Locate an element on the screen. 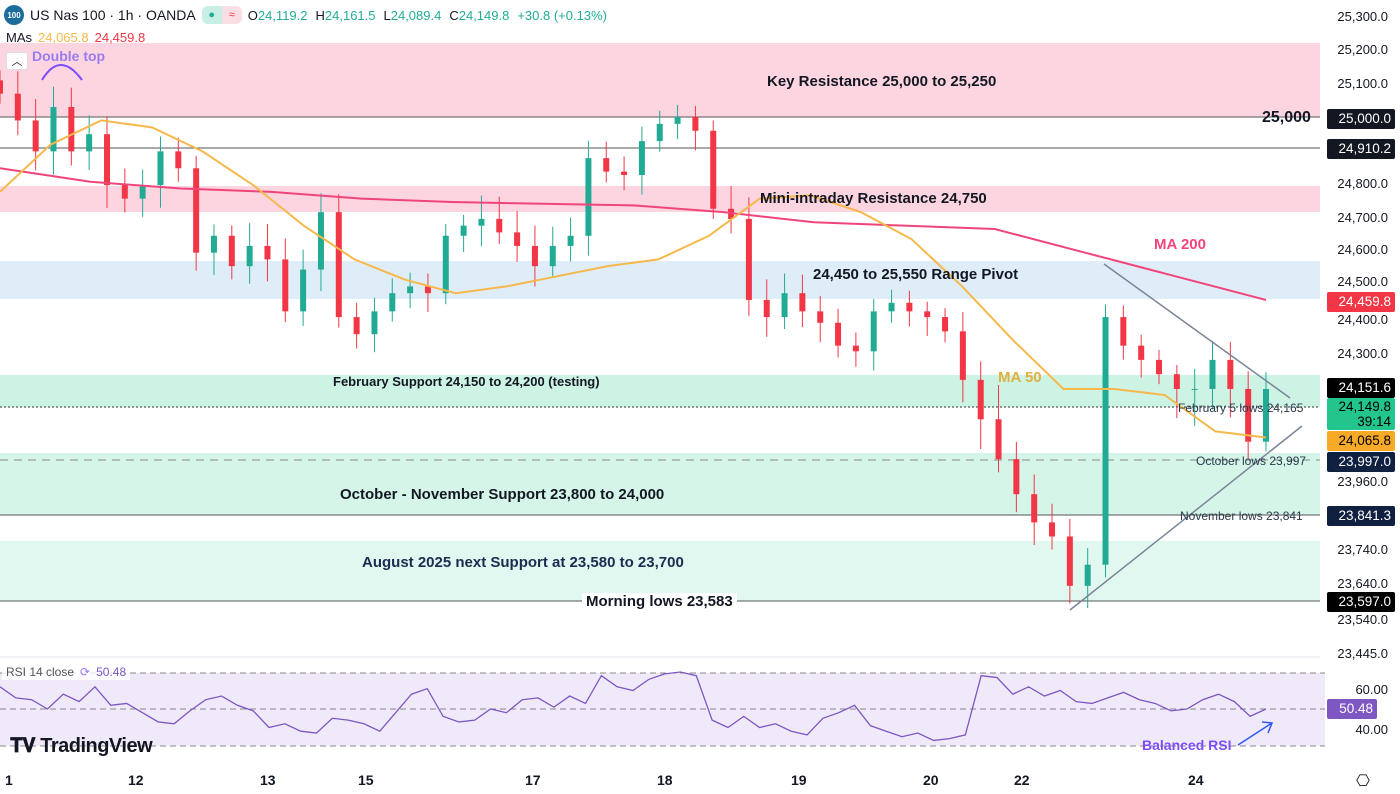 The height and width of the screenshot is (794, 1400). price-axis-label: 23,445.0 is located at coordinates (1362, 653).